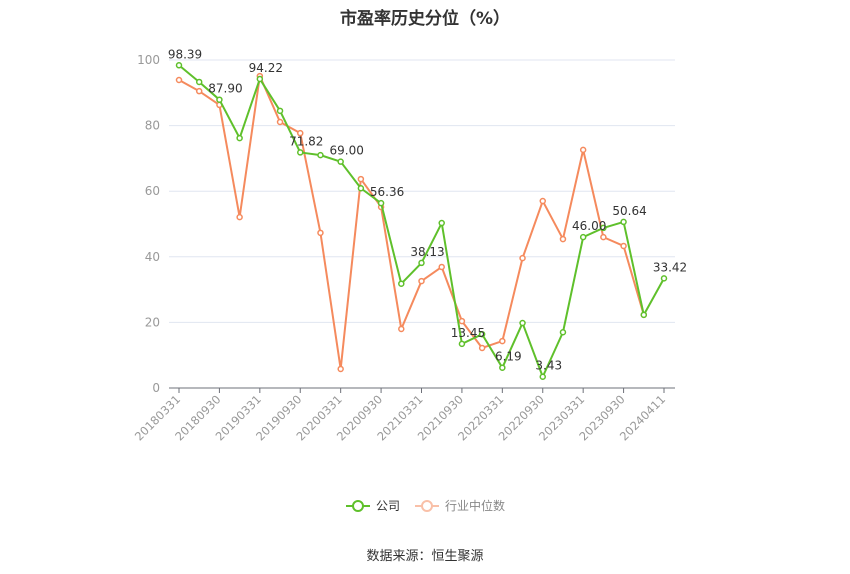 This screenshot has width=850, height=574. What do you see at coordinates (475, 506) in the screenshot?
I see `legend-label-industry: 行业中位数` at bounding box center [475, 506].